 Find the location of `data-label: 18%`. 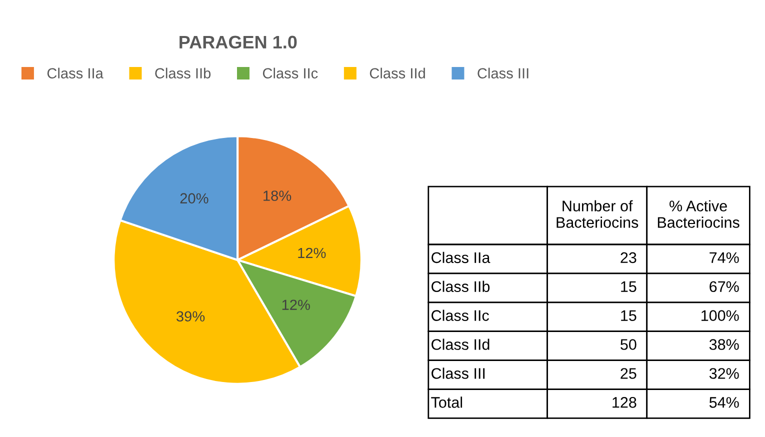

data-label: 18% is located at coordinates (278, 195).